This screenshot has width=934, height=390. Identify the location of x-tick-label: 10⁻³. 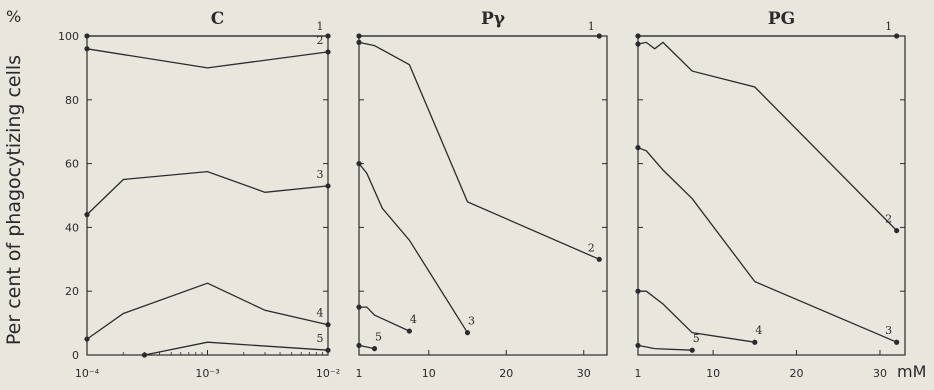
(207, 373).